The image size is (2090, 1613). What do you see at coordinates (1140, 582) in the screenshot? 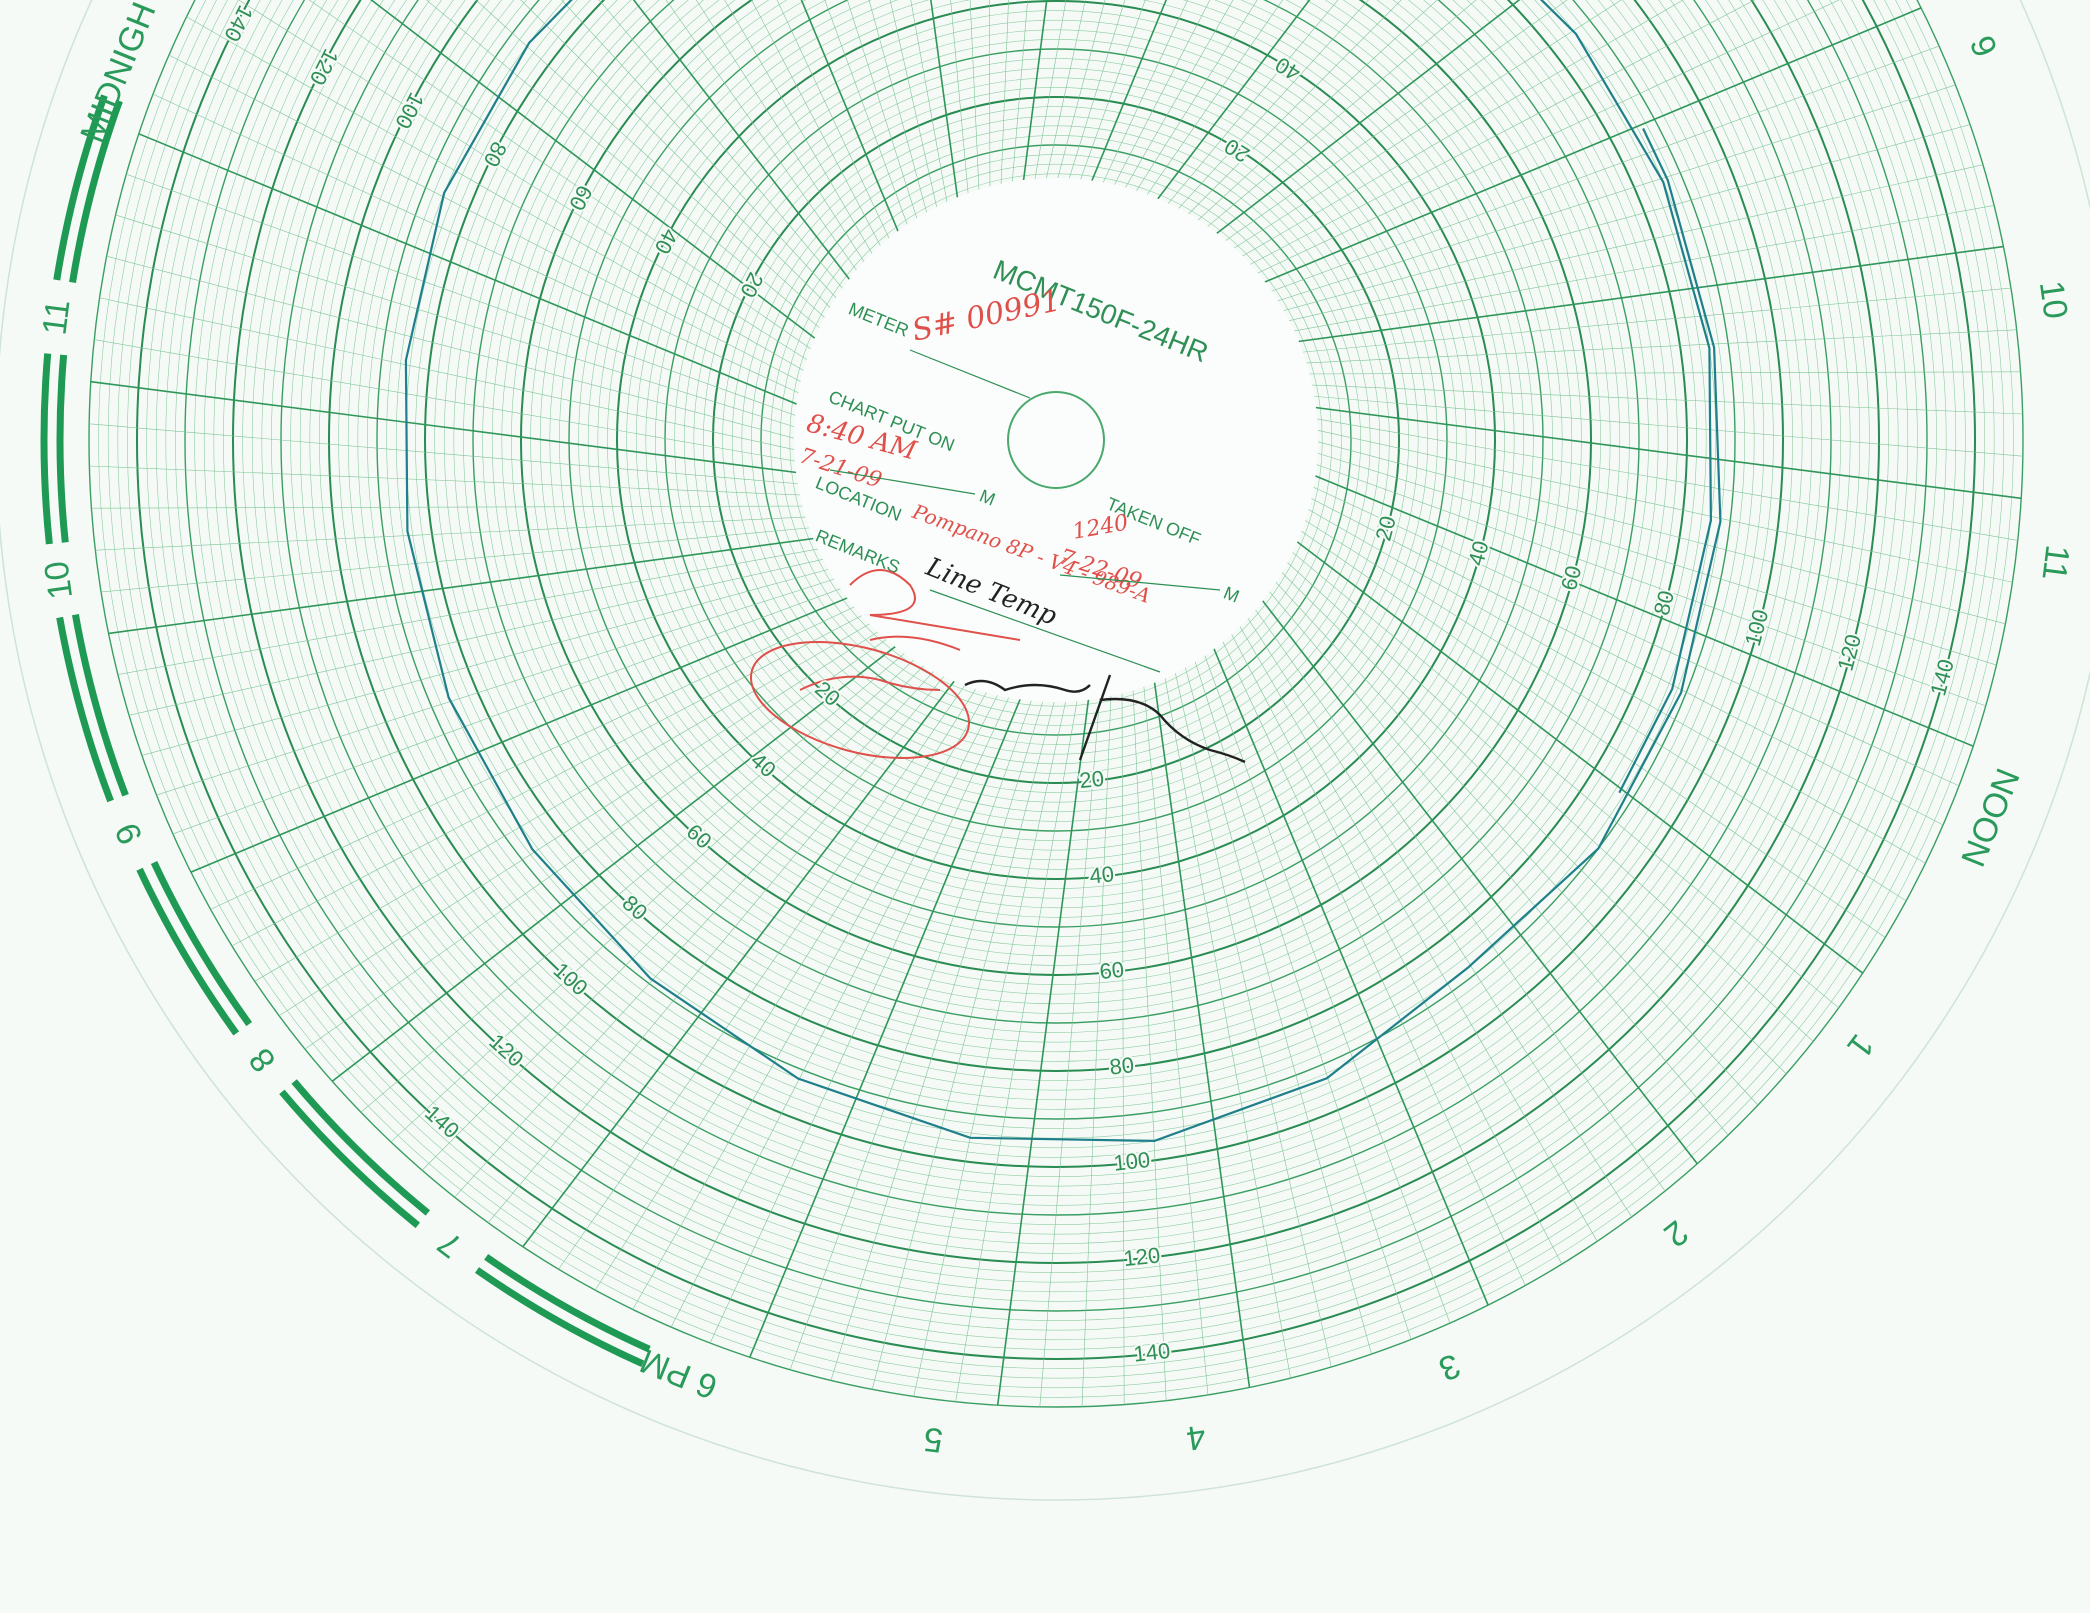
I see `underline` at bounding box center [1140, 582].